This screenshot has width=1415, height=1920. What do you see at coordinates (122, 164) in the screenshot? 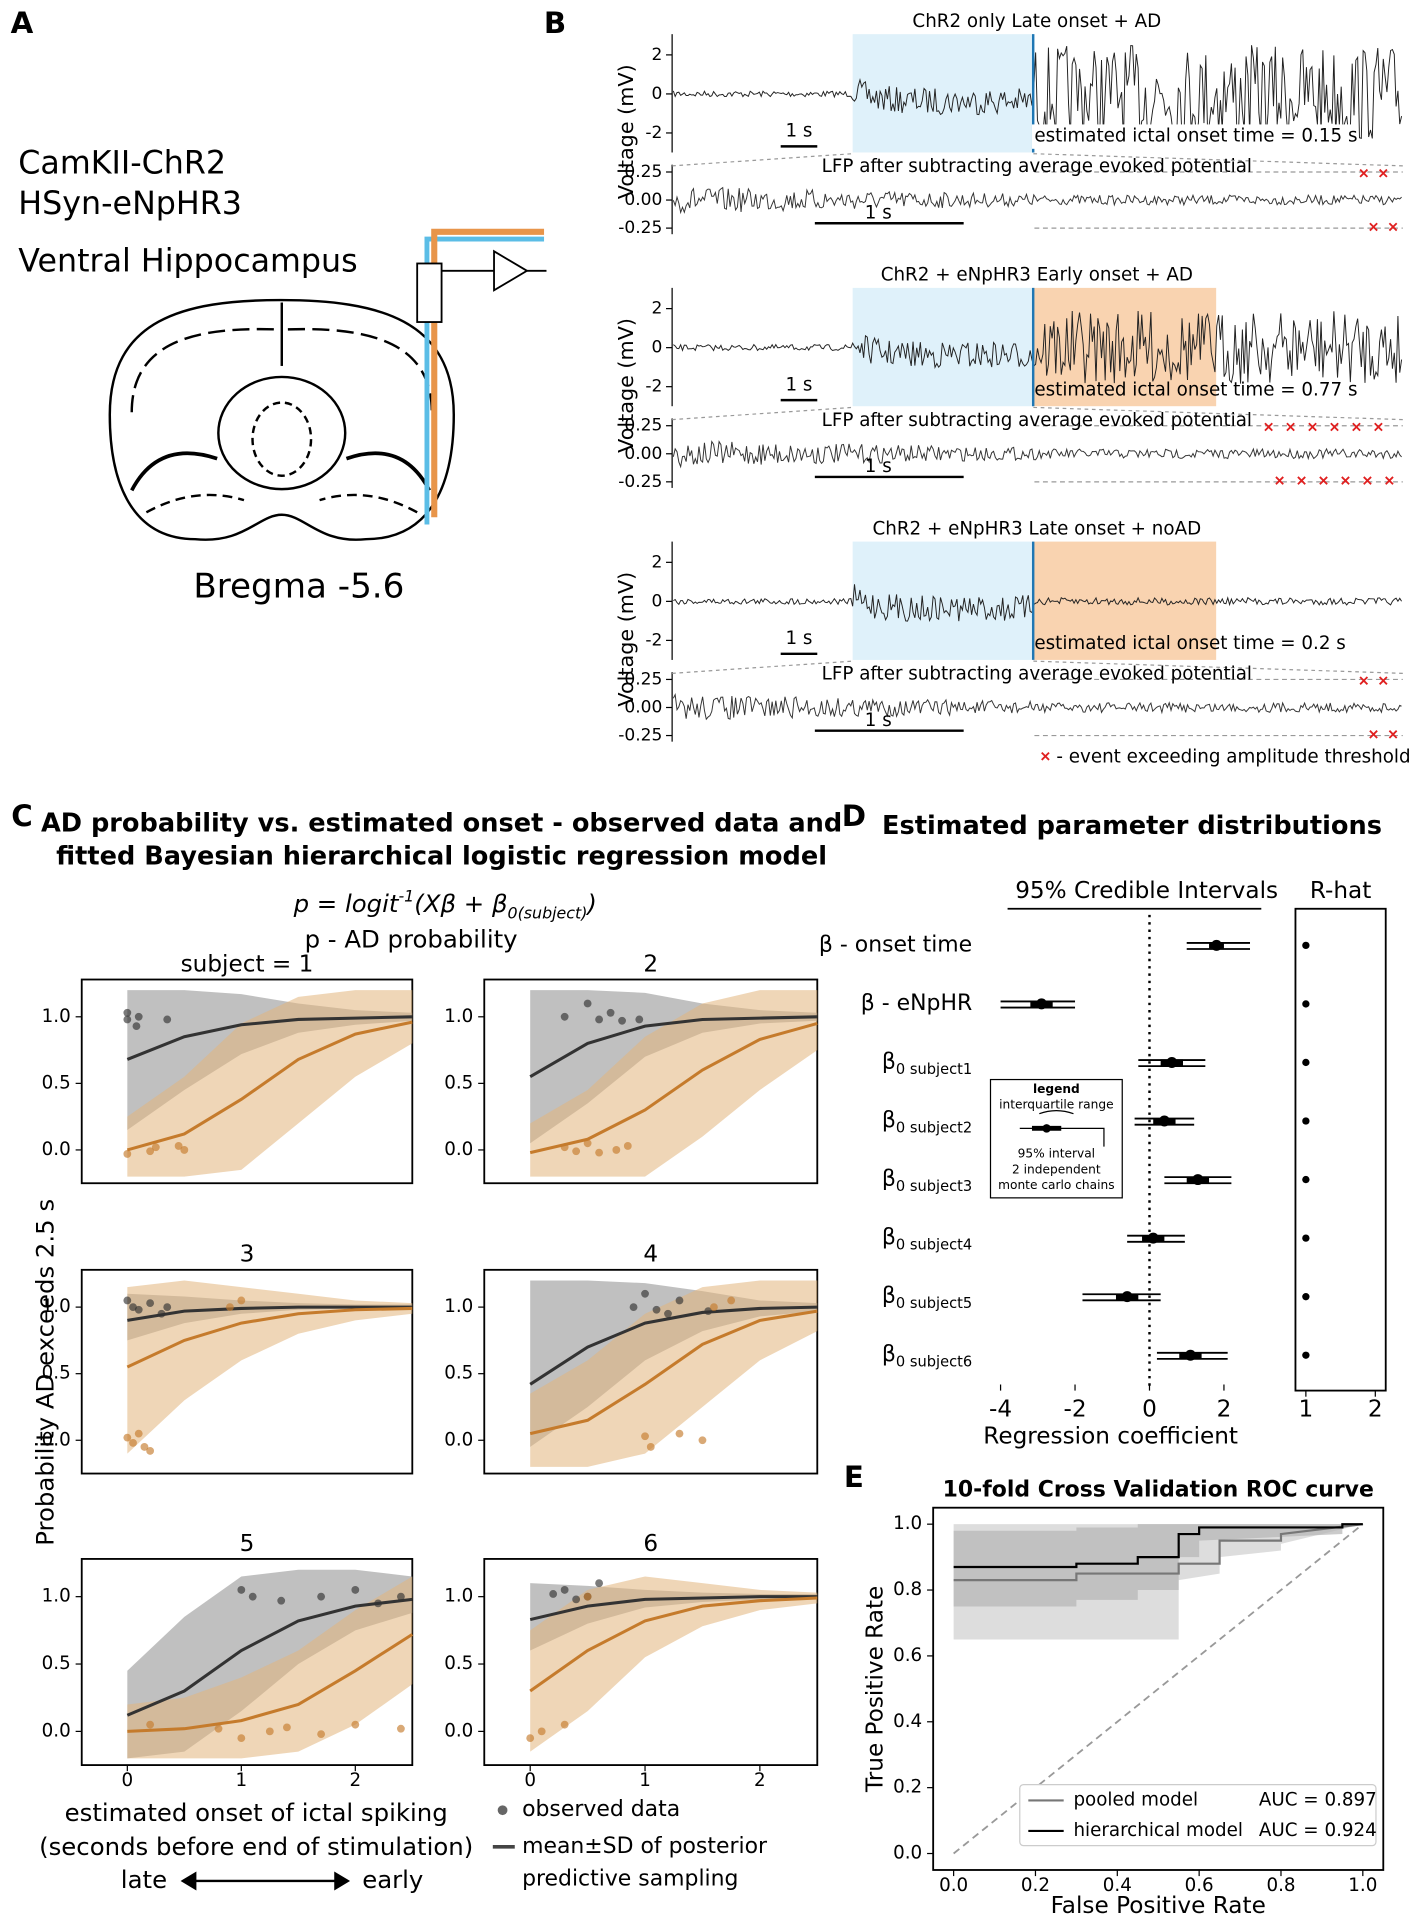
I see `construct-label: CamKII-ChR2` at bounding box center [122, 164].